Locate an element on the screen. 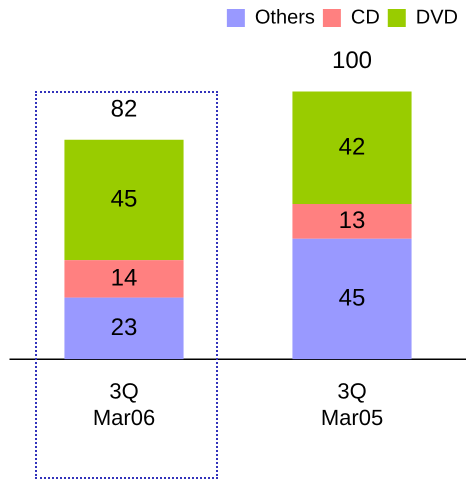 The height and width of the screenshot is (482, 466). total-label: 100 is located at coordinates (352, 60).